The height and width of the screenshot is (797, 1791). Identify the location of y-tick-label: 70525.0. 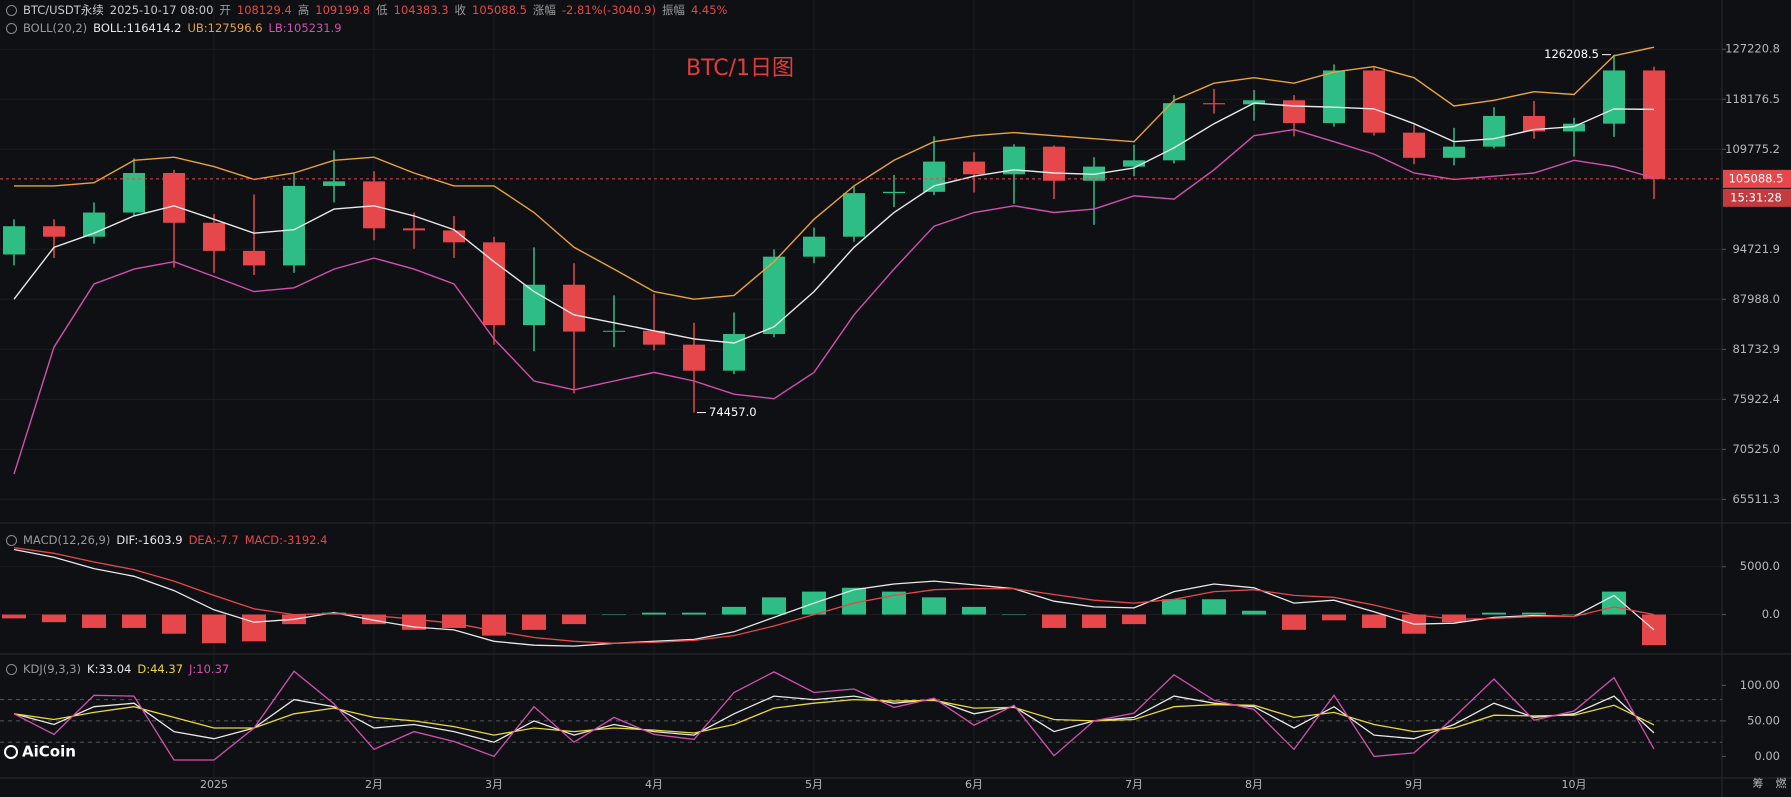
(1756, 449).